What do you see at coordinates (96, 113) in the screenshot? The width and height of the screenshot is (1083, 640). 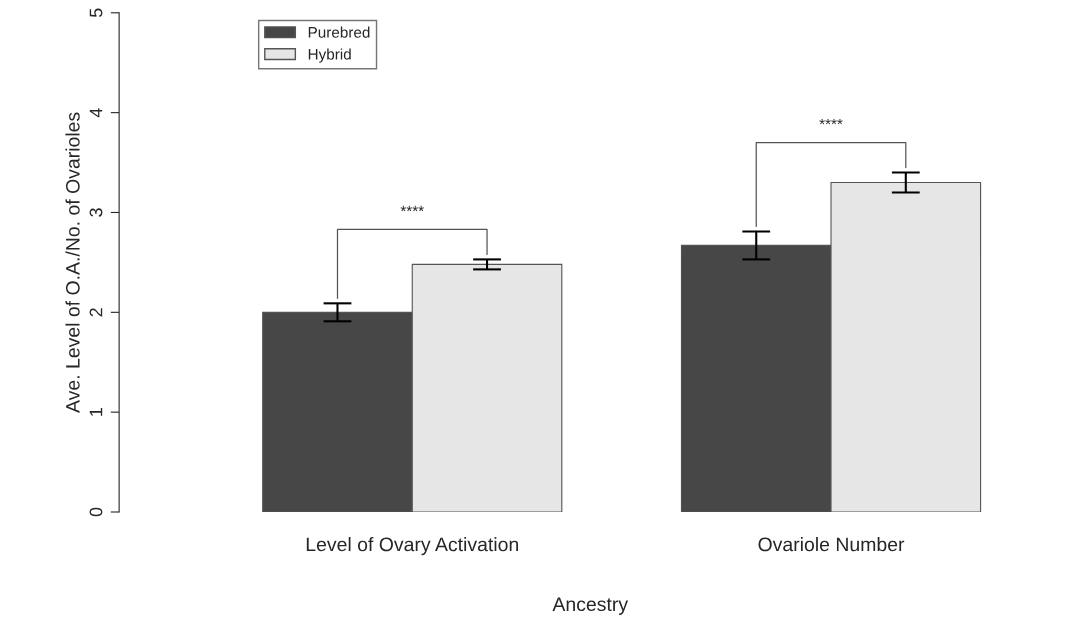 I see `y-tick-label: 4` at bounding box center [96, 113].